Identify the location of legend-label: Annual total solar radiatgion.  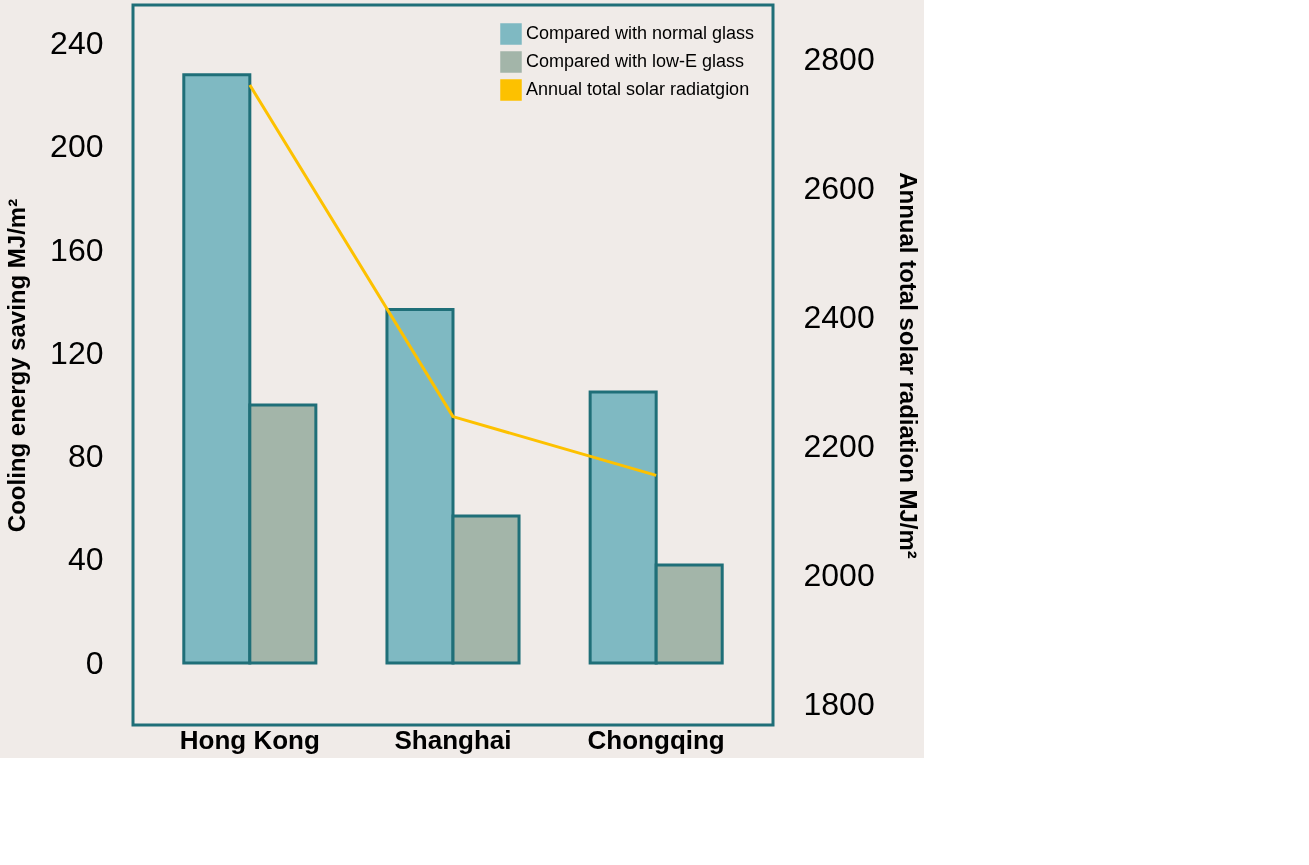
(638, 89).